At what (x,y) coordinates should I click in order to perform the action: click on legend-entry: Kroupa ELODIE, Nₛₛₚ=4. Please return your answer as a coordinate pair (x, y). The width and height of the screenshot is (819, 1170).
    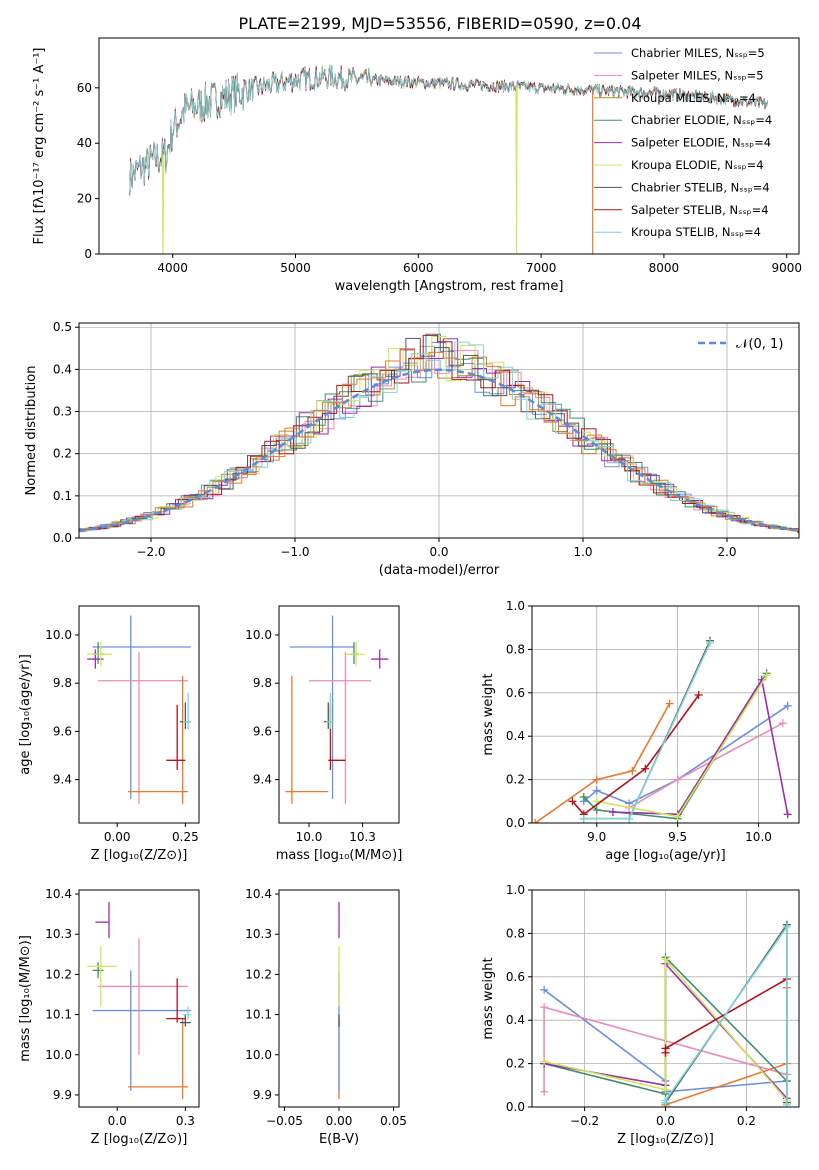
    Looking at the image, I should click on (697, 165).